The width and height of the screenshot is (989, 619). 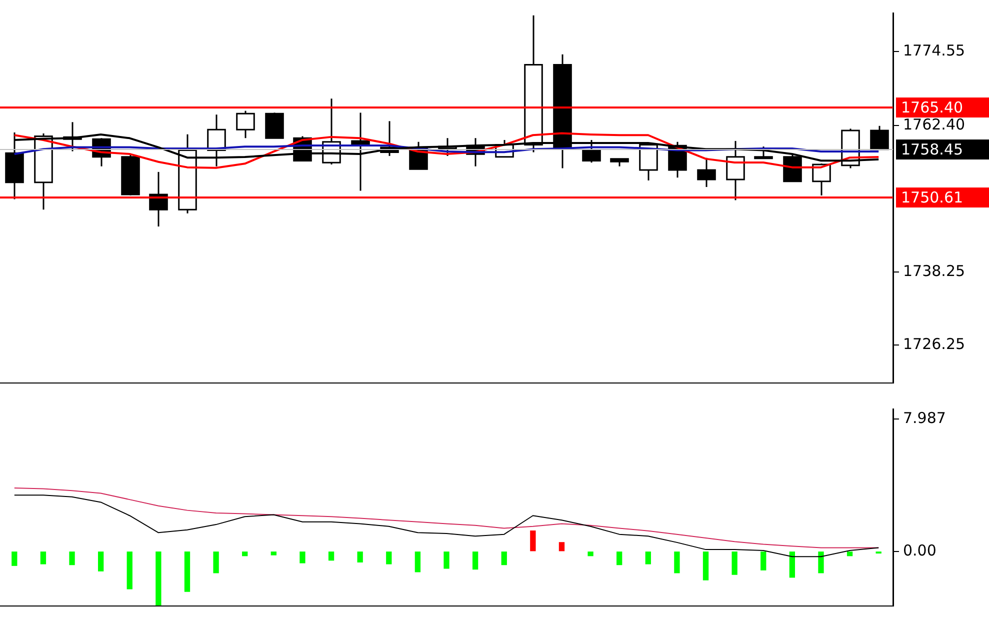 What do you see at coordinates (932, 197) in the screenshot?
I see `ref-line-label: 1750.61` at bounding box center [932, 197].